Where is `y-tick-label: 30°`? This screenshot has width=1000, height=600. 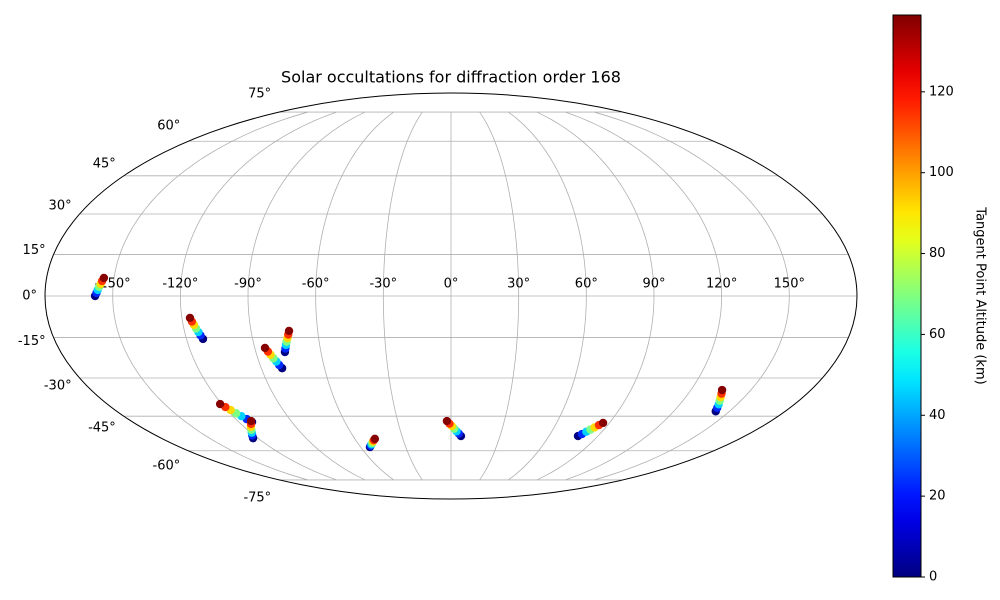
y-tick-label: 30° is located at coordinates (60, 205).